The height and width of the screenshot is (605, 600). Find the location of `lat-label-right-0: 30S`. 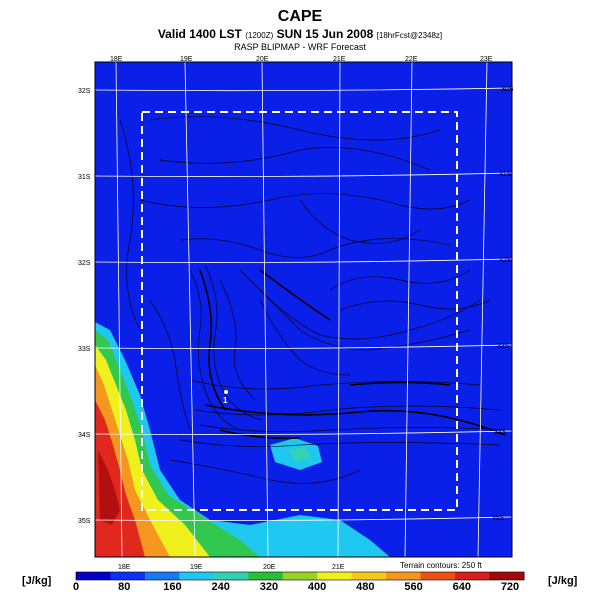

lat-label-right-0: 30S is located at coordinates (507, 89).